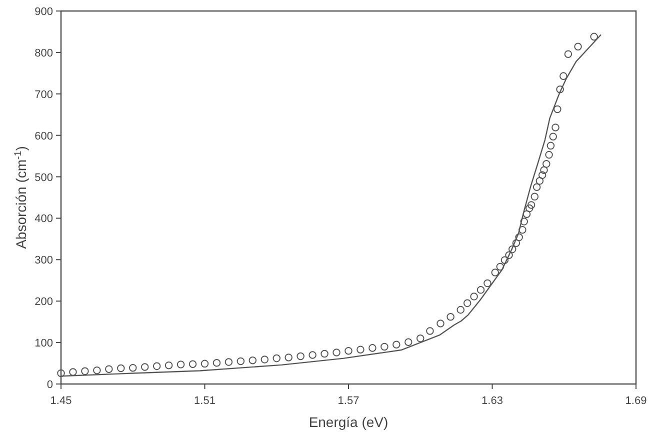  I want to click on y-tick-label: 100, so click(43, 344).